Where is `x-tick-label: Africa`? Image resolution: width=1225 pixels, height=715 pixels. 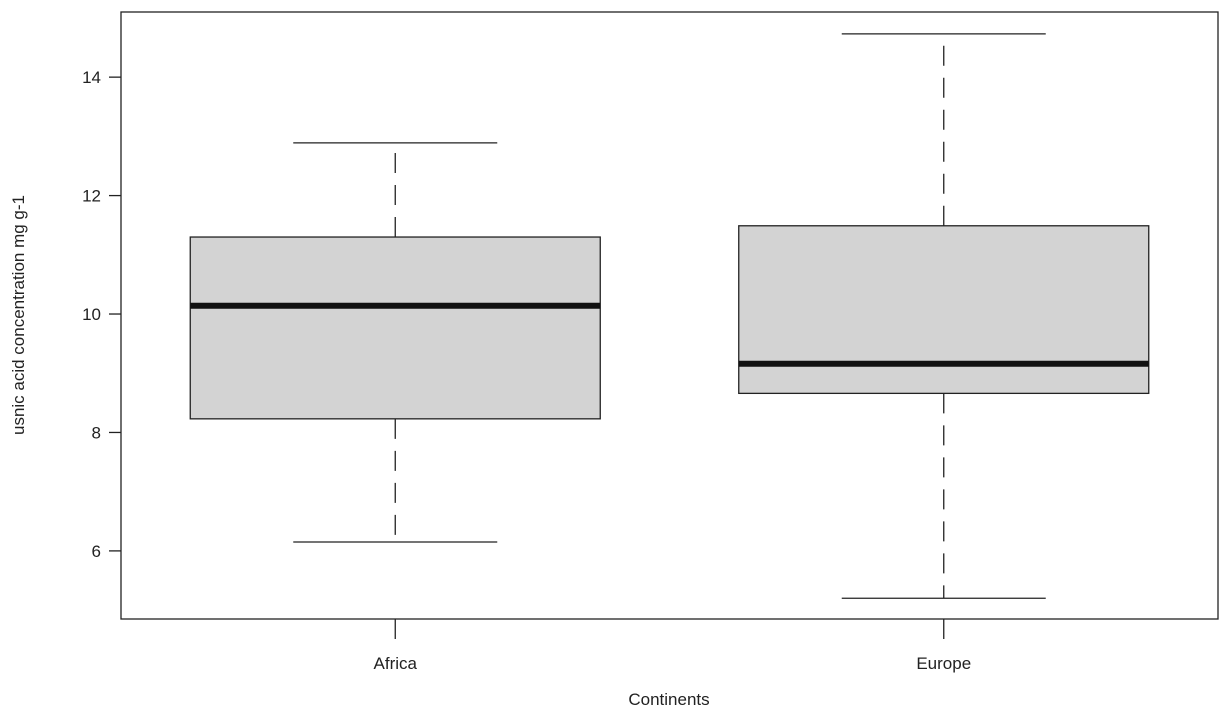 x-tick-label: Africa is located at coordinates (396, 663).